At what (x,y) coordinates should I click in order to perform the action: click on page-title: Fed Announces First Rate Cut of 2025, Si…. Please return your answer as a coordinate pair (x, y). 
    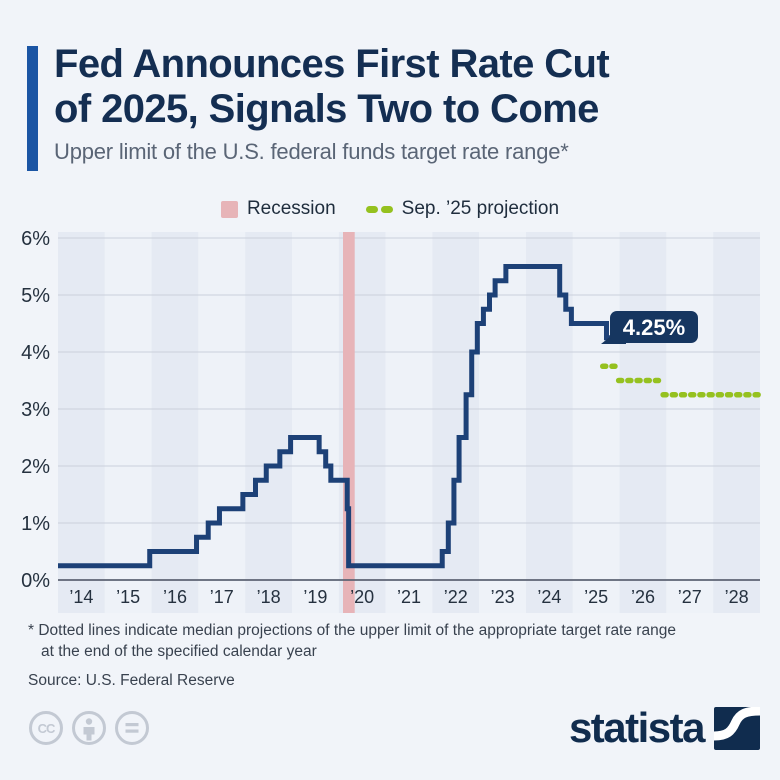
    Looking at the image, I should click on (404, 87).